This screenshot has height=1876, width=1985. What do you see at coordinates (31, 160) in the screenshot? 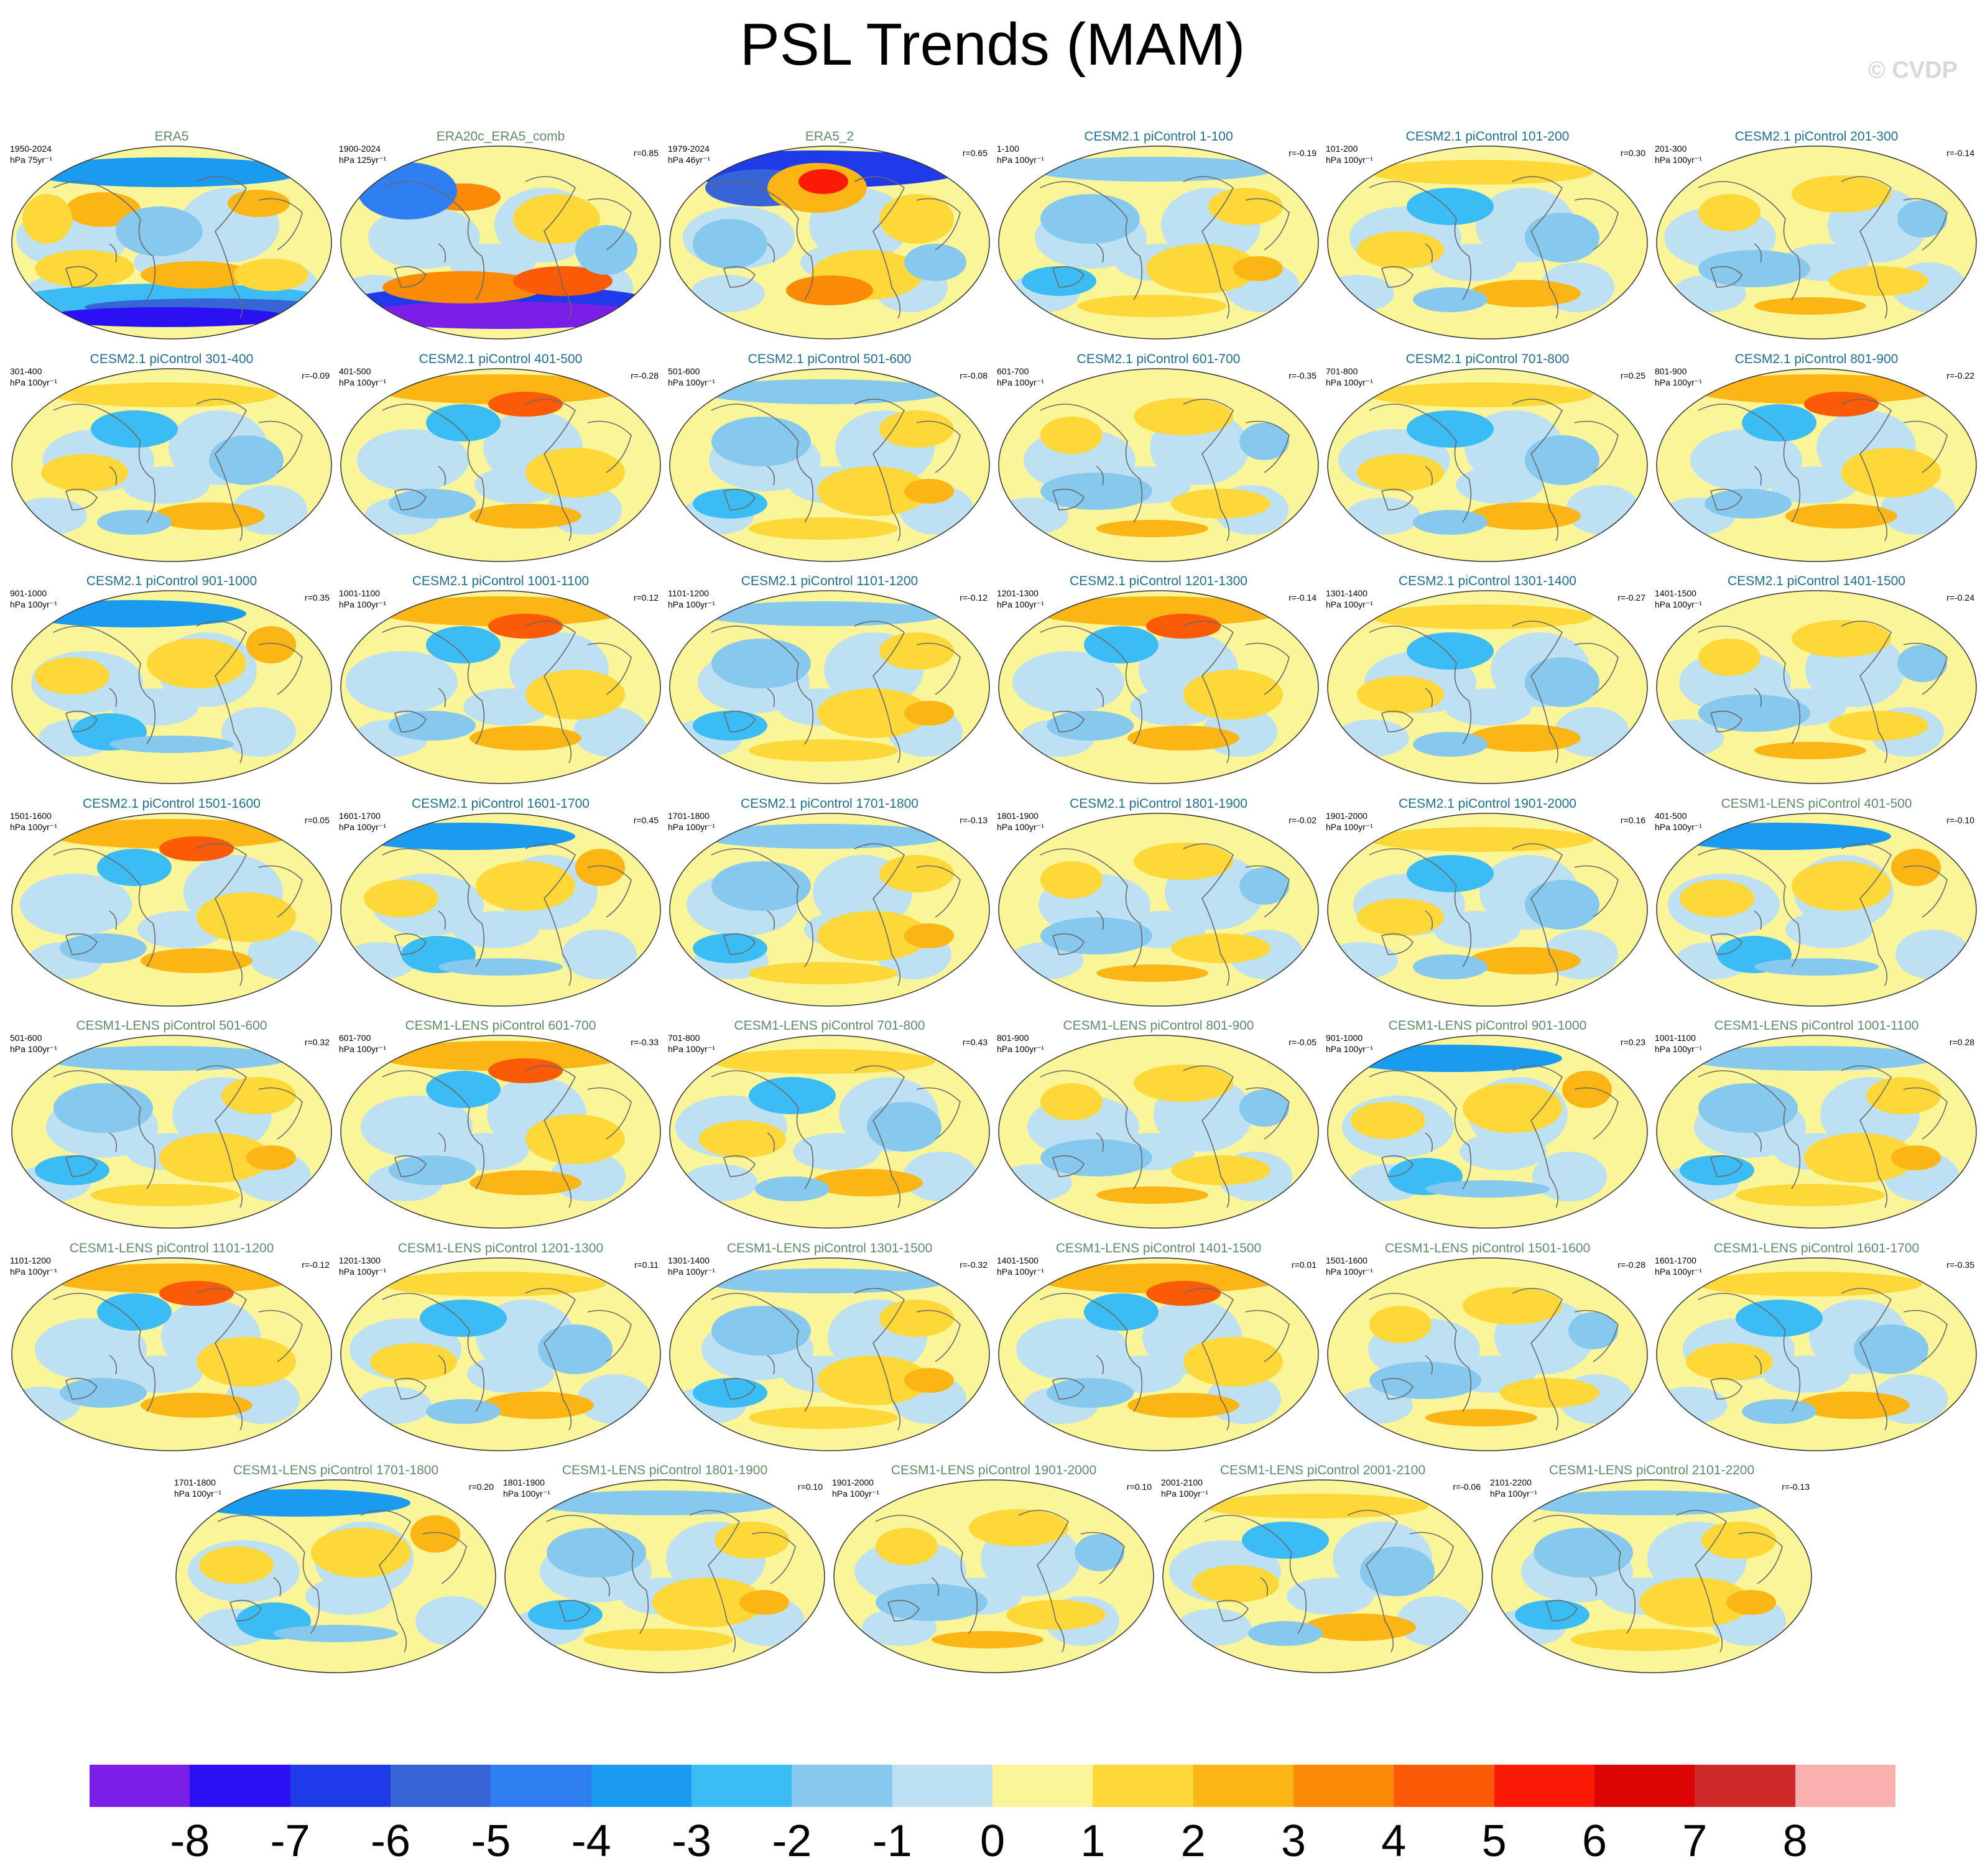
I see `panel-units: hPa 75yr⁻¹` at bounding box center [31, 160].